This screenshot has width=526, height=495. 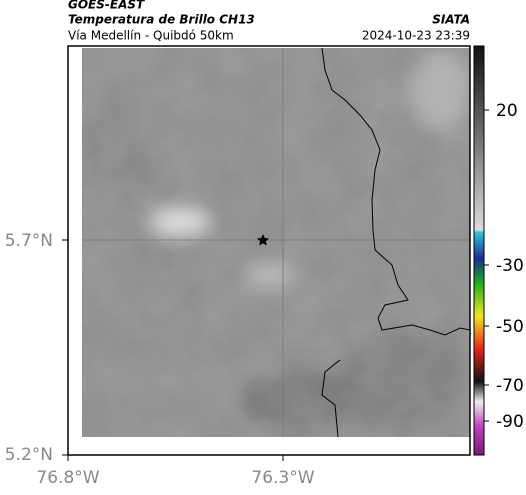 I want to click on colorbar, so click(x=479, y=250).